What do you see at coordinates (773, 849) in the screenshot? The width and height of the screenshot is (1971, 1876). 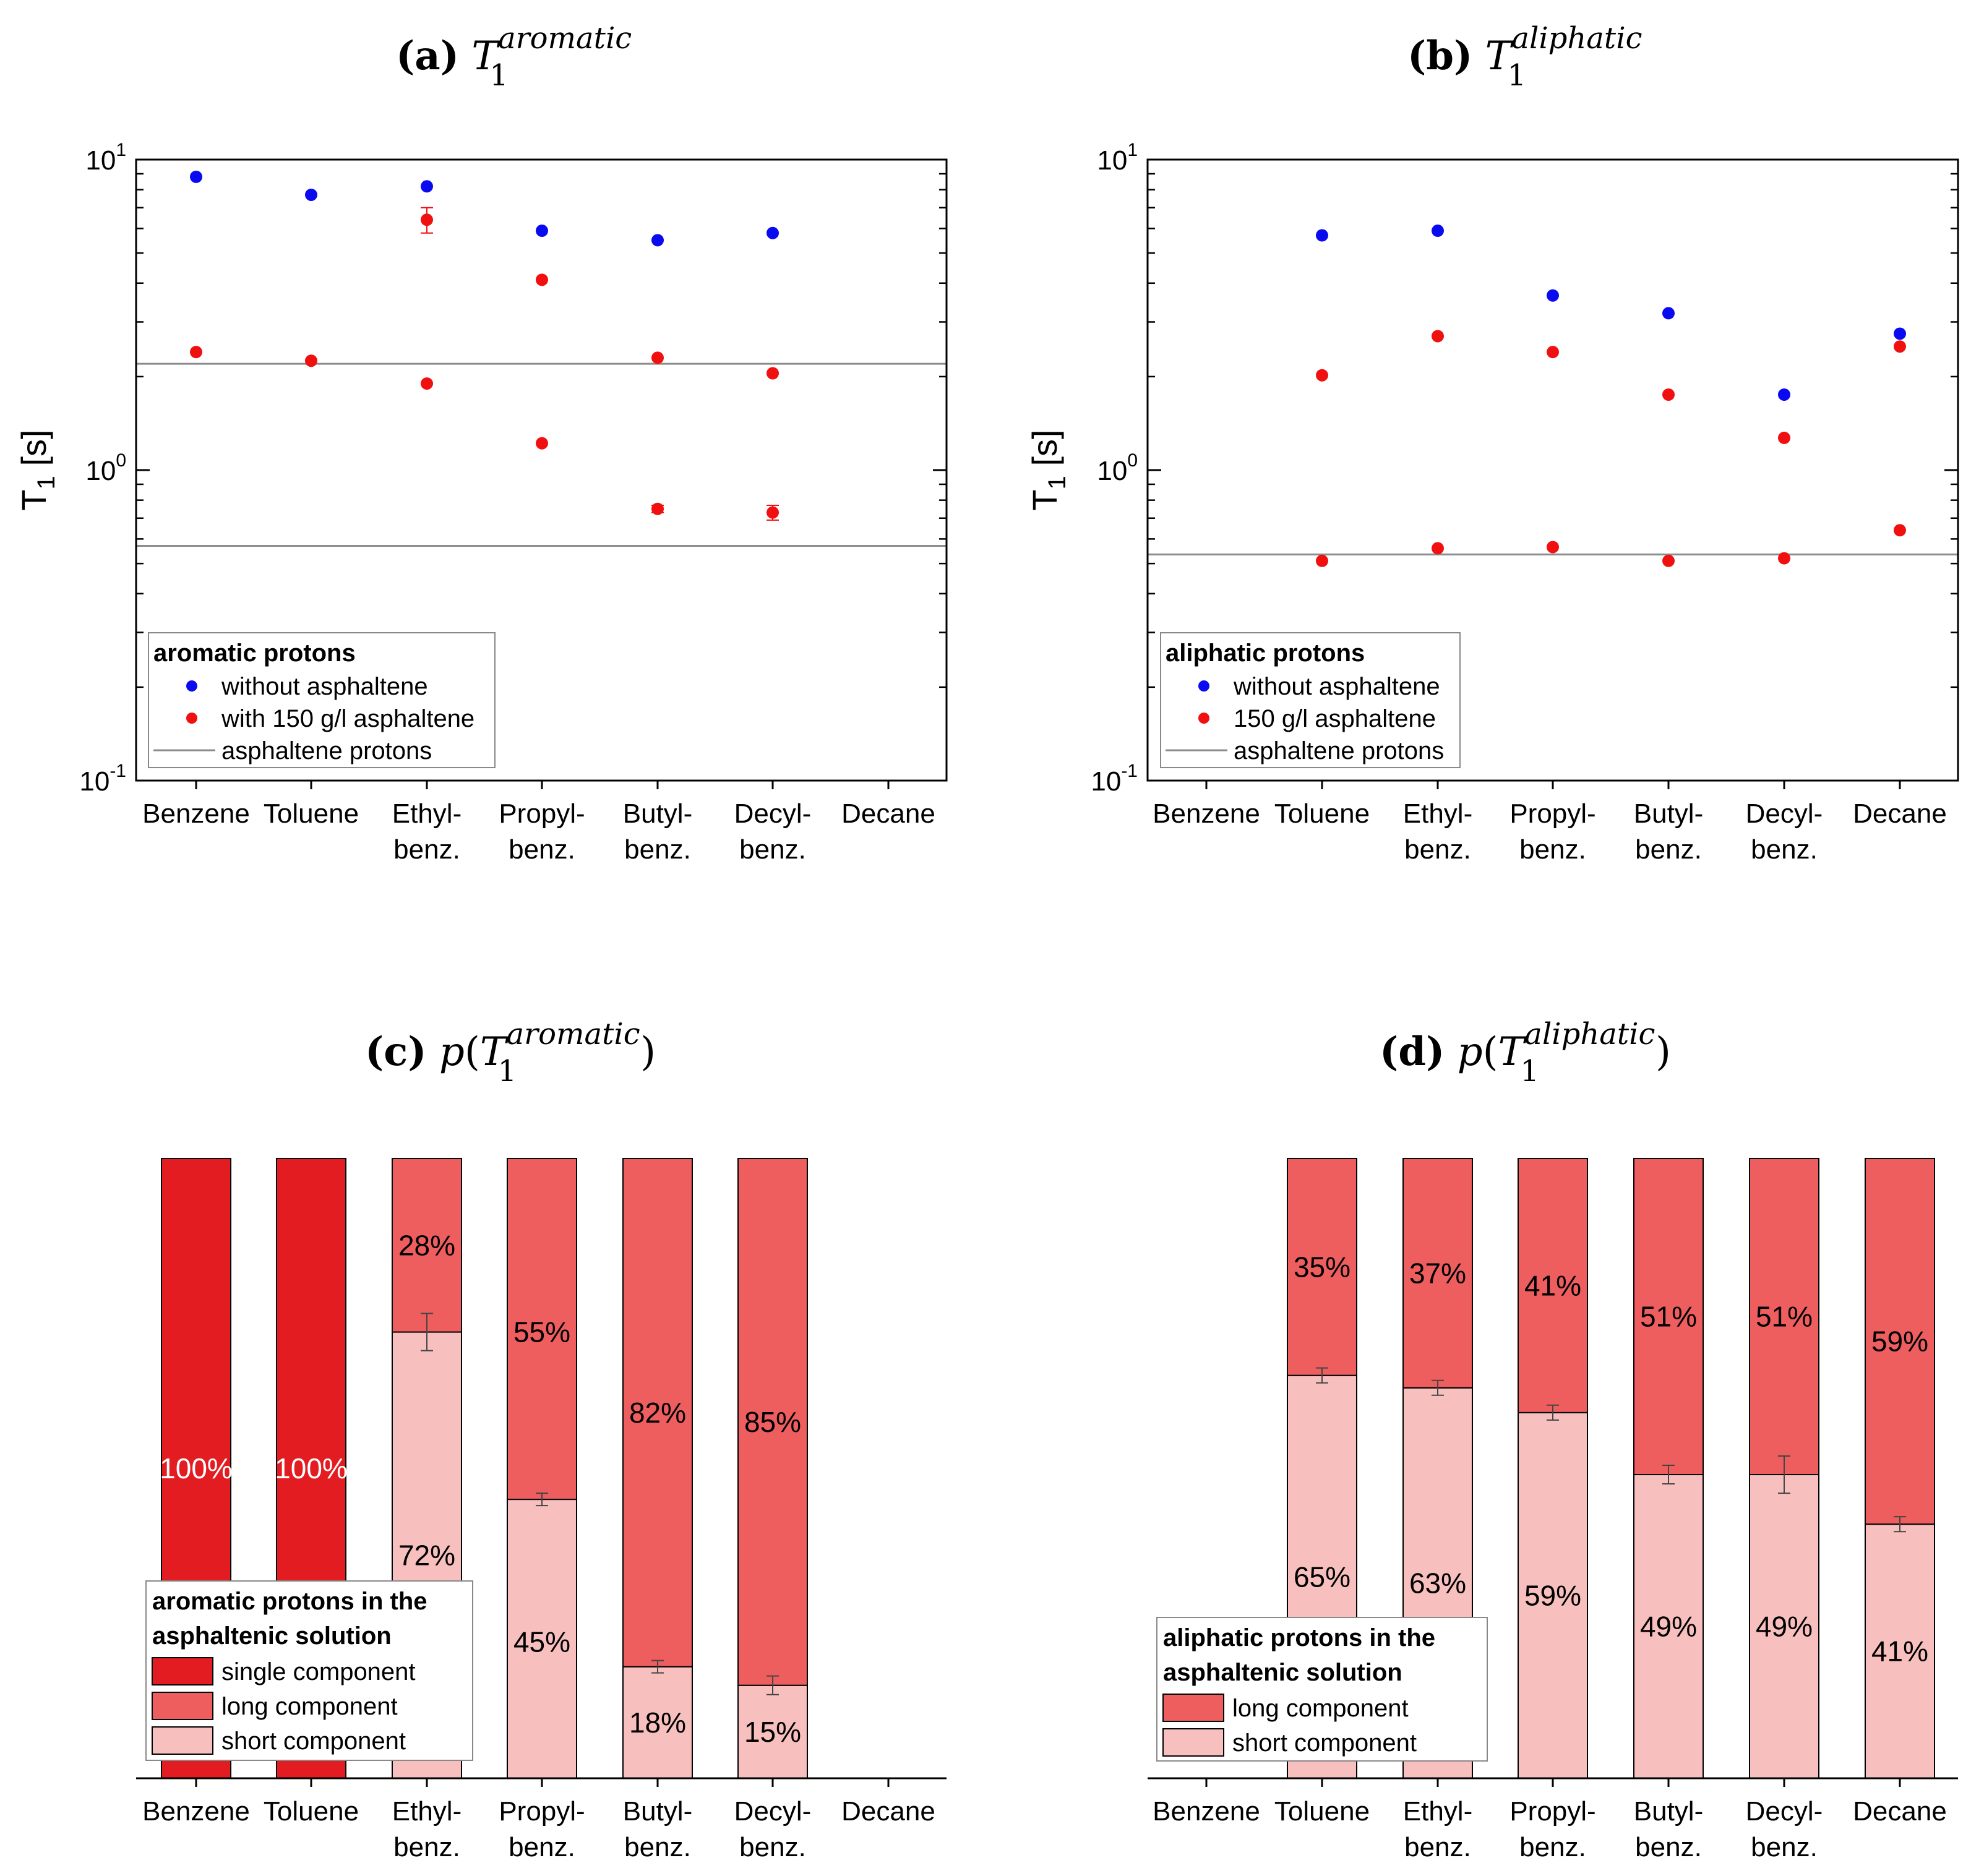 I see `x-tick-label-a-5-1: benz.` at bounding box center [773, 849].